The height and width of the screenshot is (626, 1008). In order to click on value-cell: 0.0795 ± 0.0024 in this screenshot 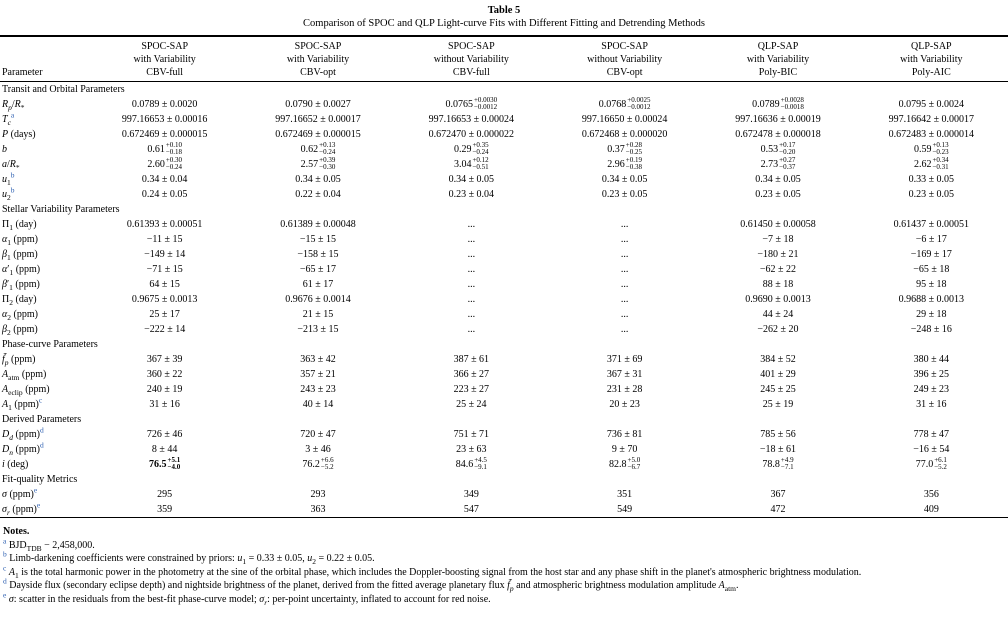, I will do `click(931, 104)`.